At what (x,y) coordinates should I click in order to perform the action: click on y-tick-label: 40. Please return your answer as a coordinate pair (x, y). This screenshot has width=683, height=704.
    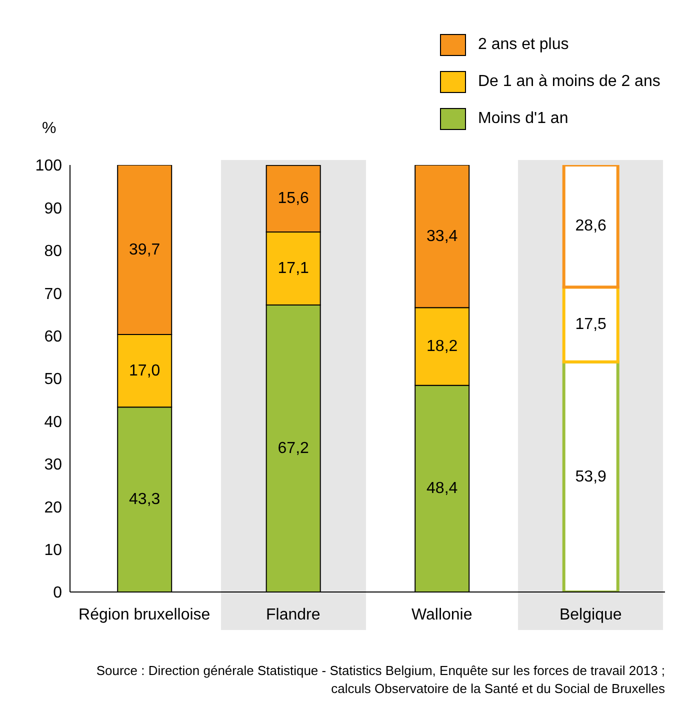
    Looking at the image, I should click on (53, 422).